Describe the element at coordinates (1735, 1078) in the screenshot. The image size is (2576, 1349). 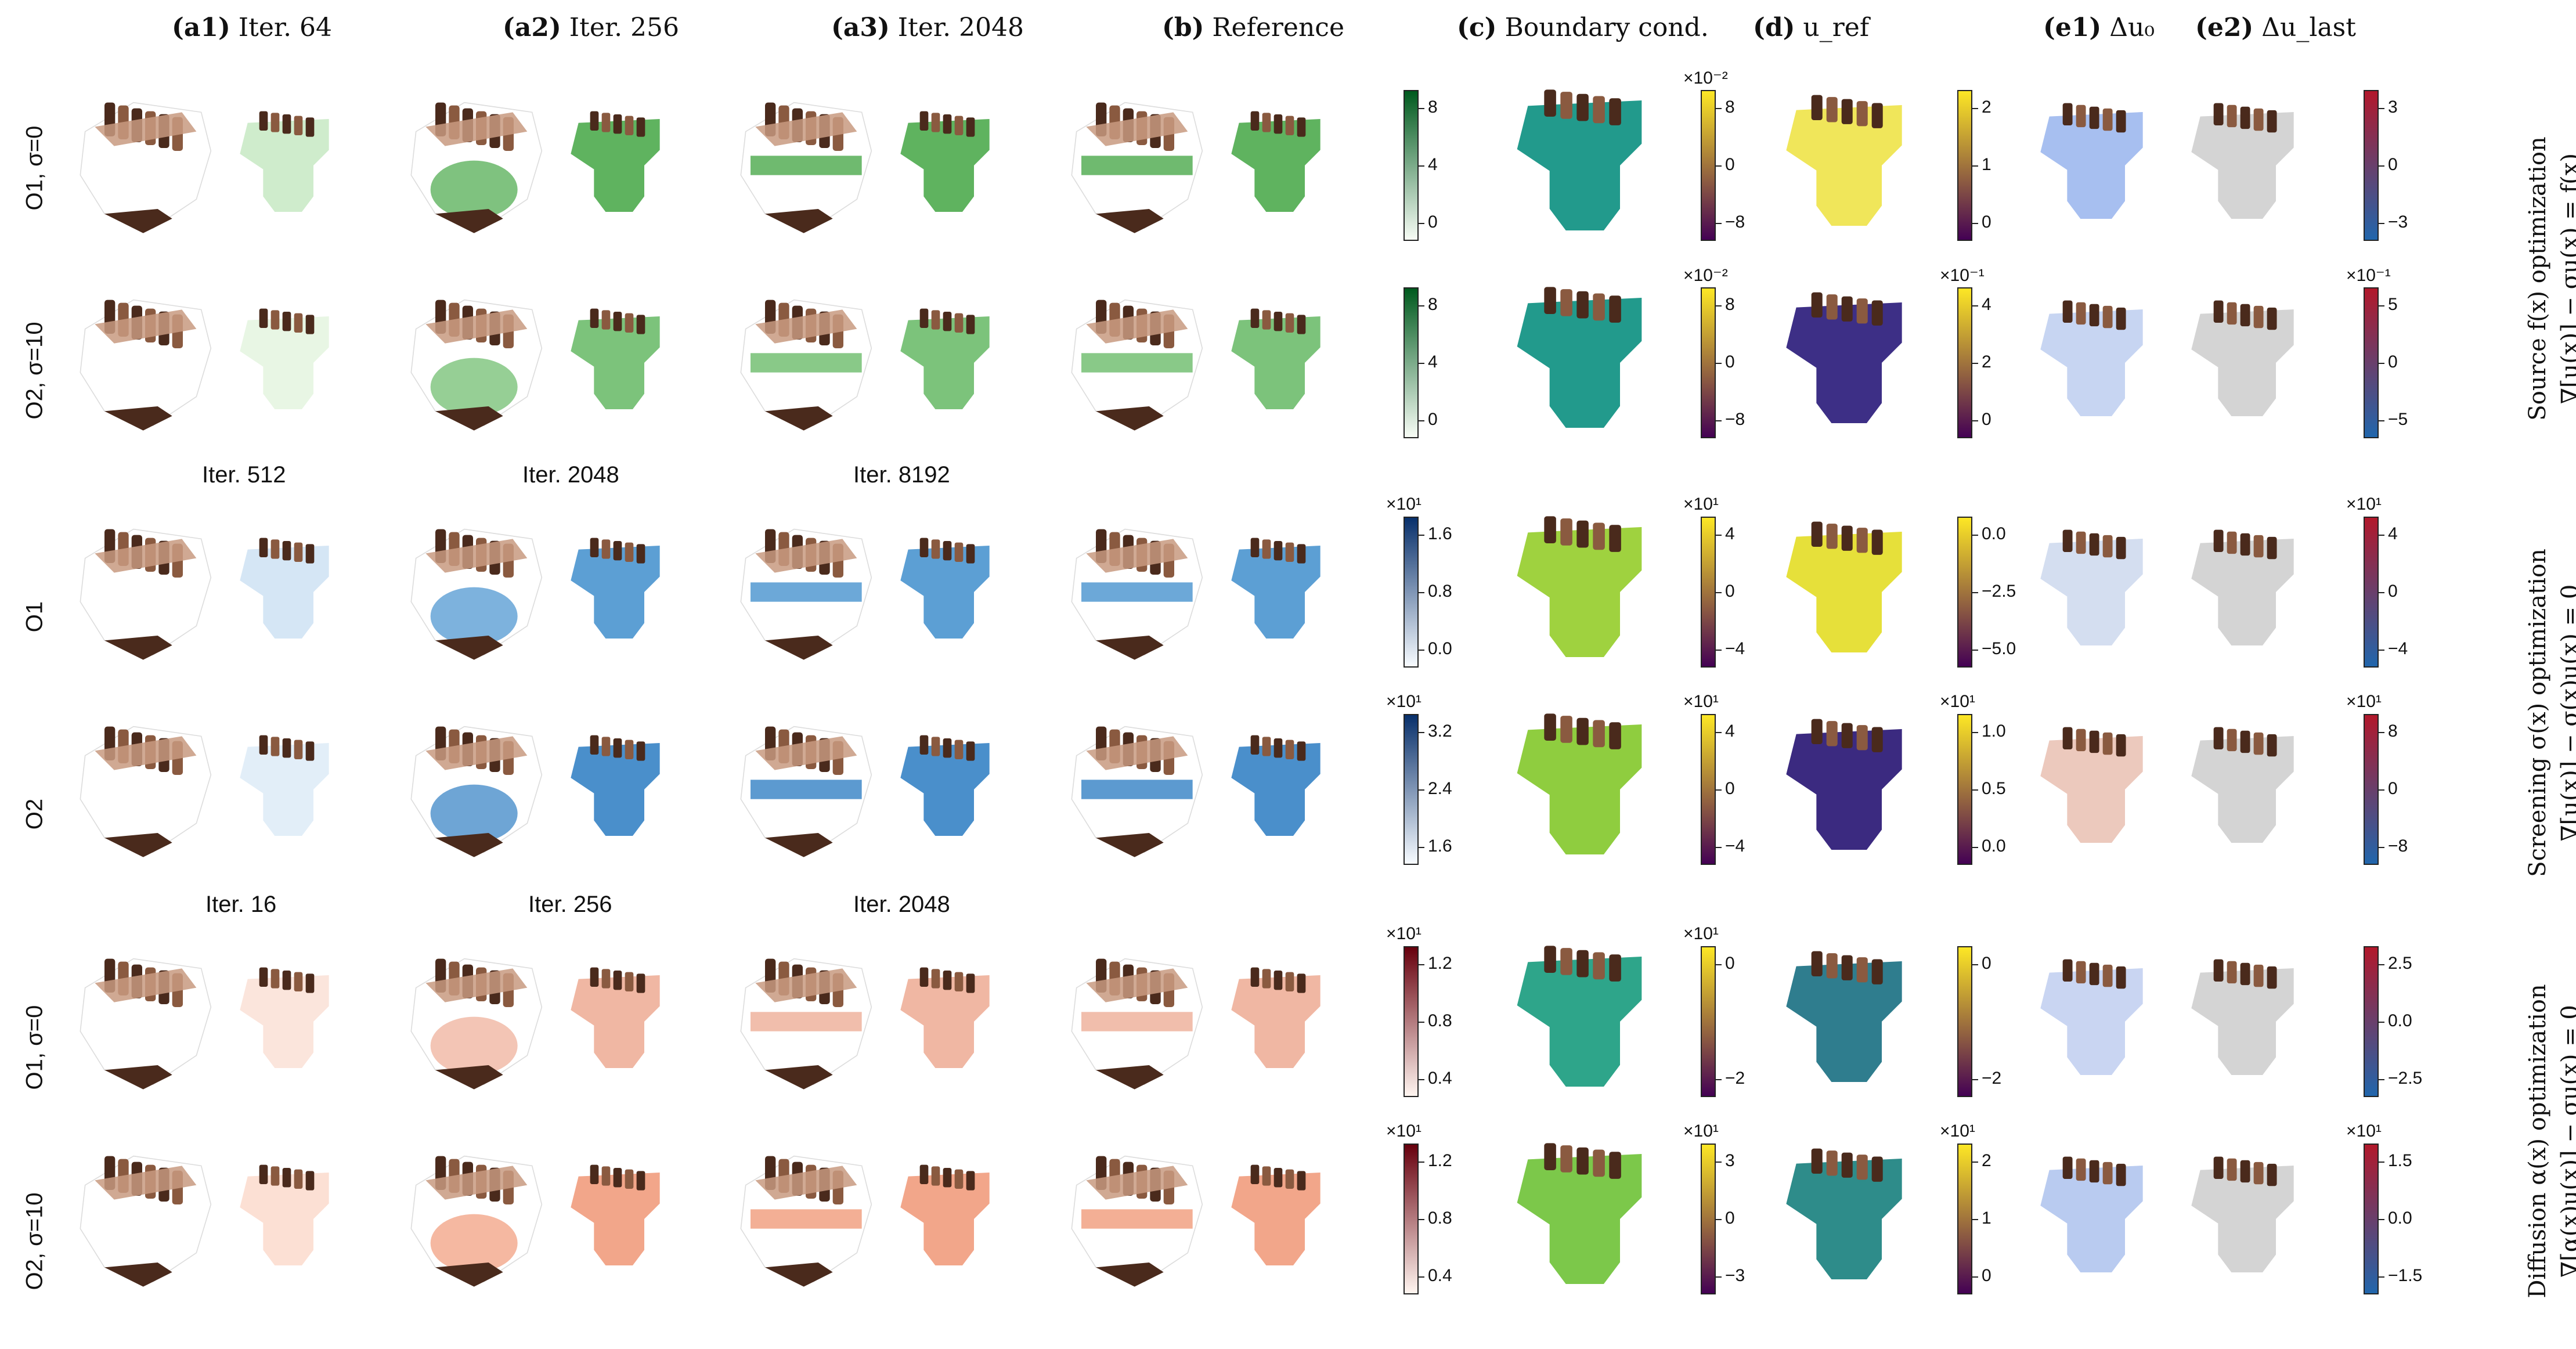
I see `tick-label: −2` at that location.